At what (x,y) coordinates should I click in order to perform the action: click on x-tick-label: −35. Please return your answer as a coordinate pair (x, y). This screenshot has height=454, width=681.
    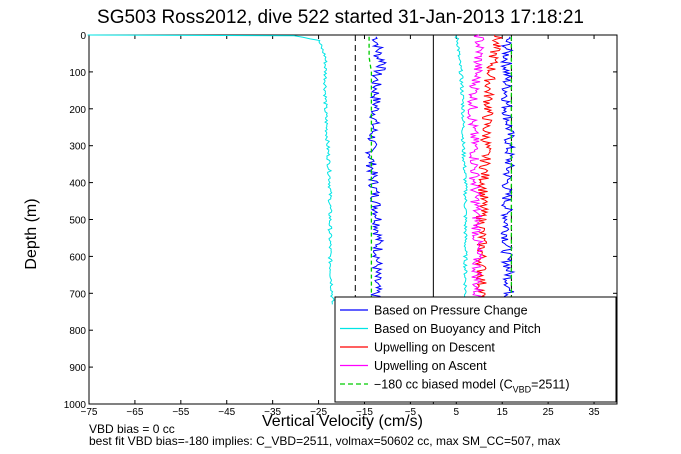
    Looking at the image, I should click on (272, 412).